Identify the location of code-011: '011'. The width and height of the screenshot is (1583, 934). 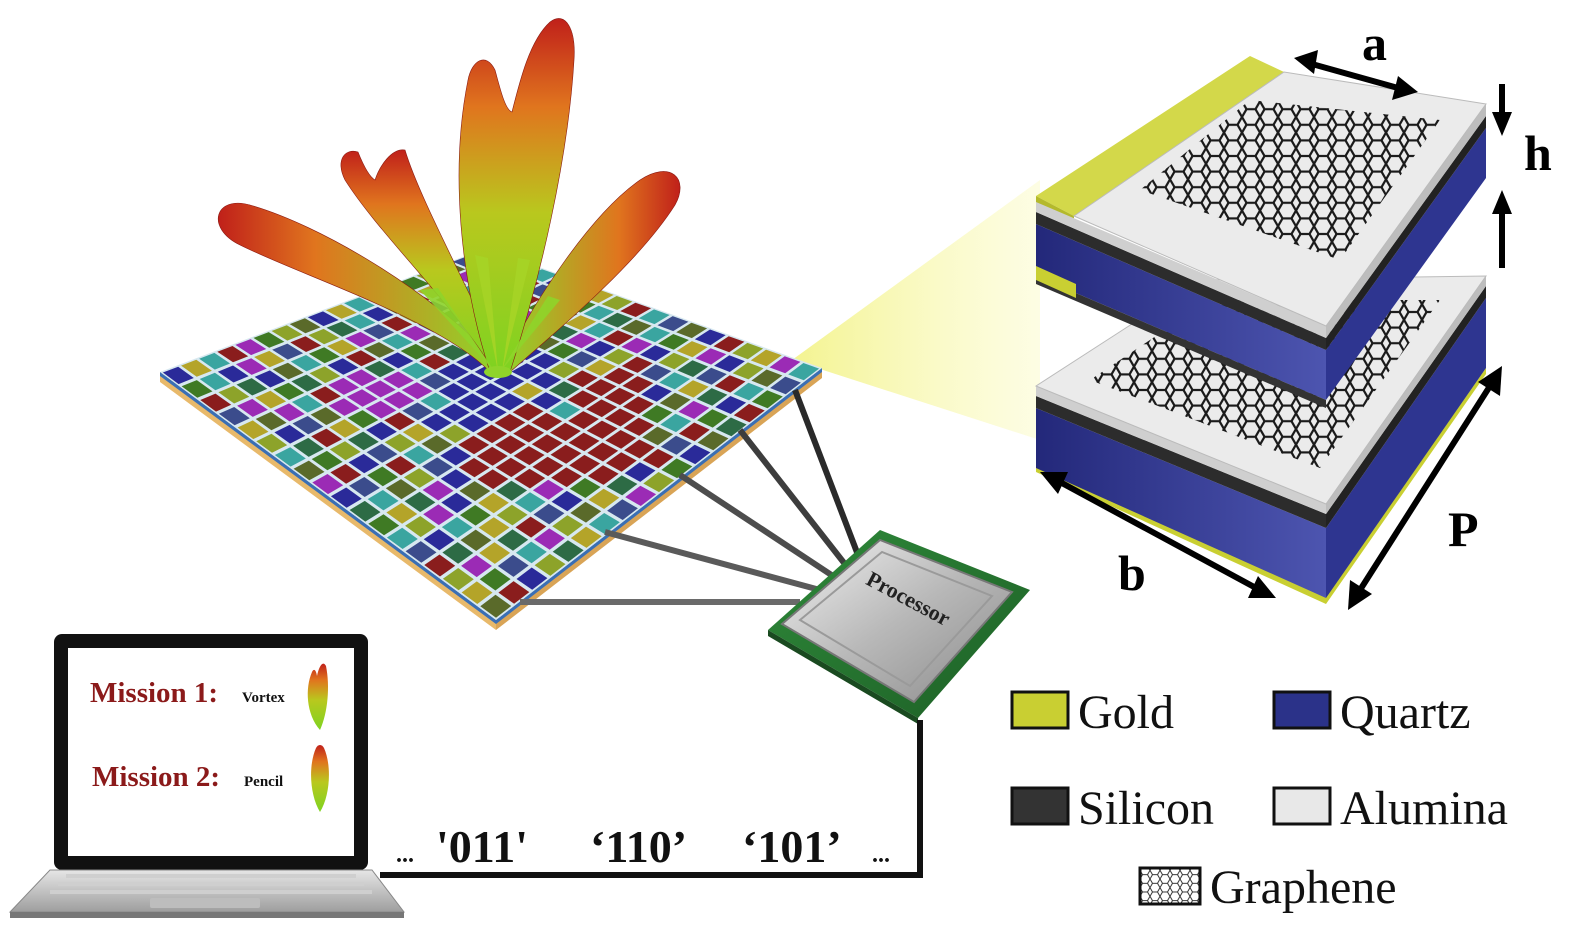
(482, 846).